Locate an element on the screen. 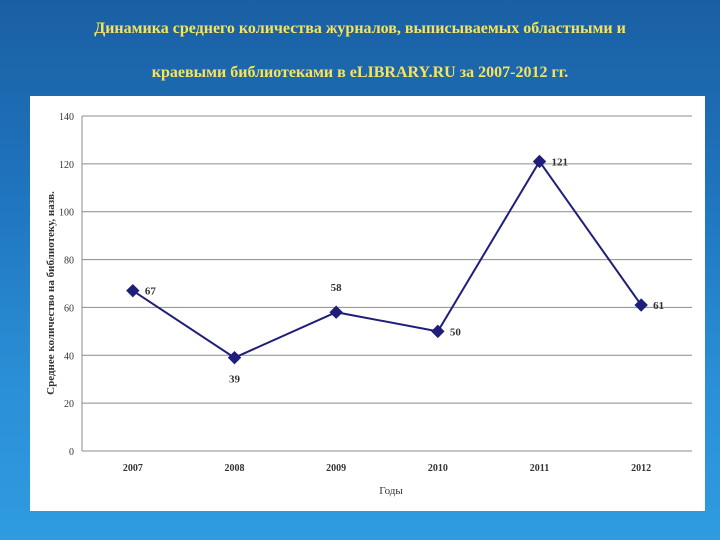 The height and width of the screenshot is (540, 720). x-tick-label: 2010 is located at coordinates (438, 468).